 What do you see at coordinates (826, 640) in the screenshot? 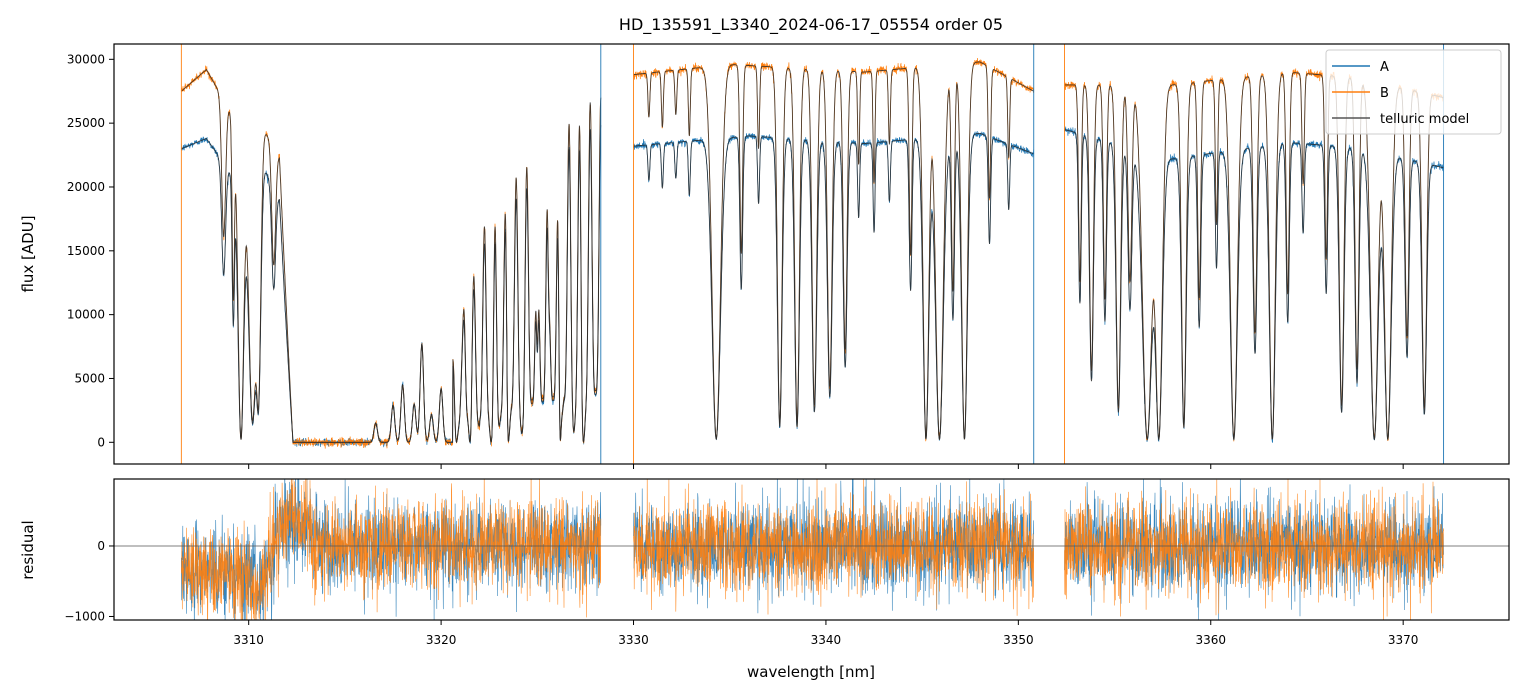
I see `x-tick-label: 3340` at bounding box center [826, 640].